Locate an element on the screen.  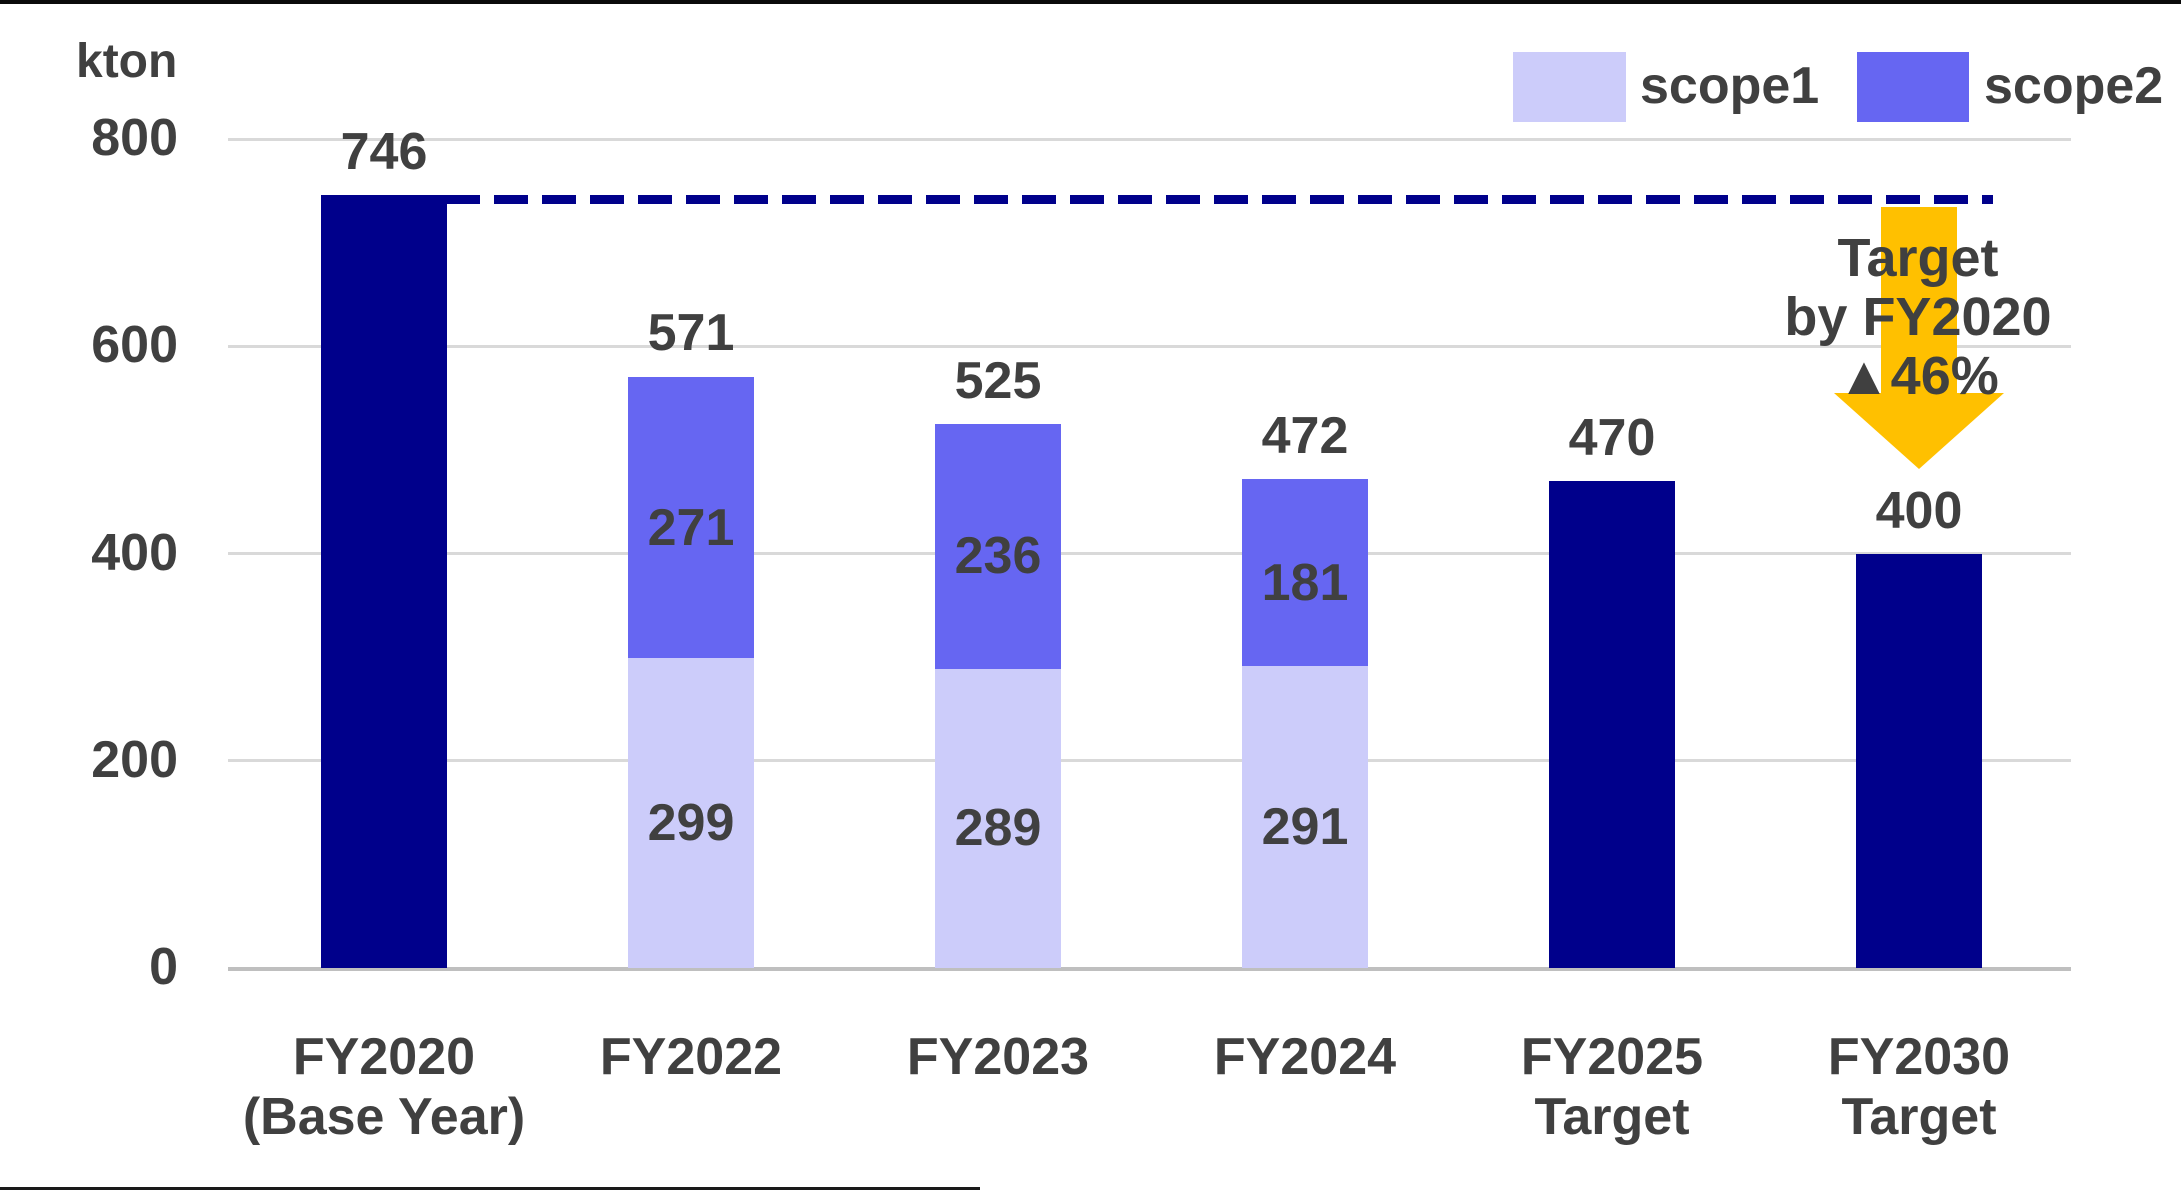
legend-label-scope1: scope1 is located at coordinates (1730, 86).